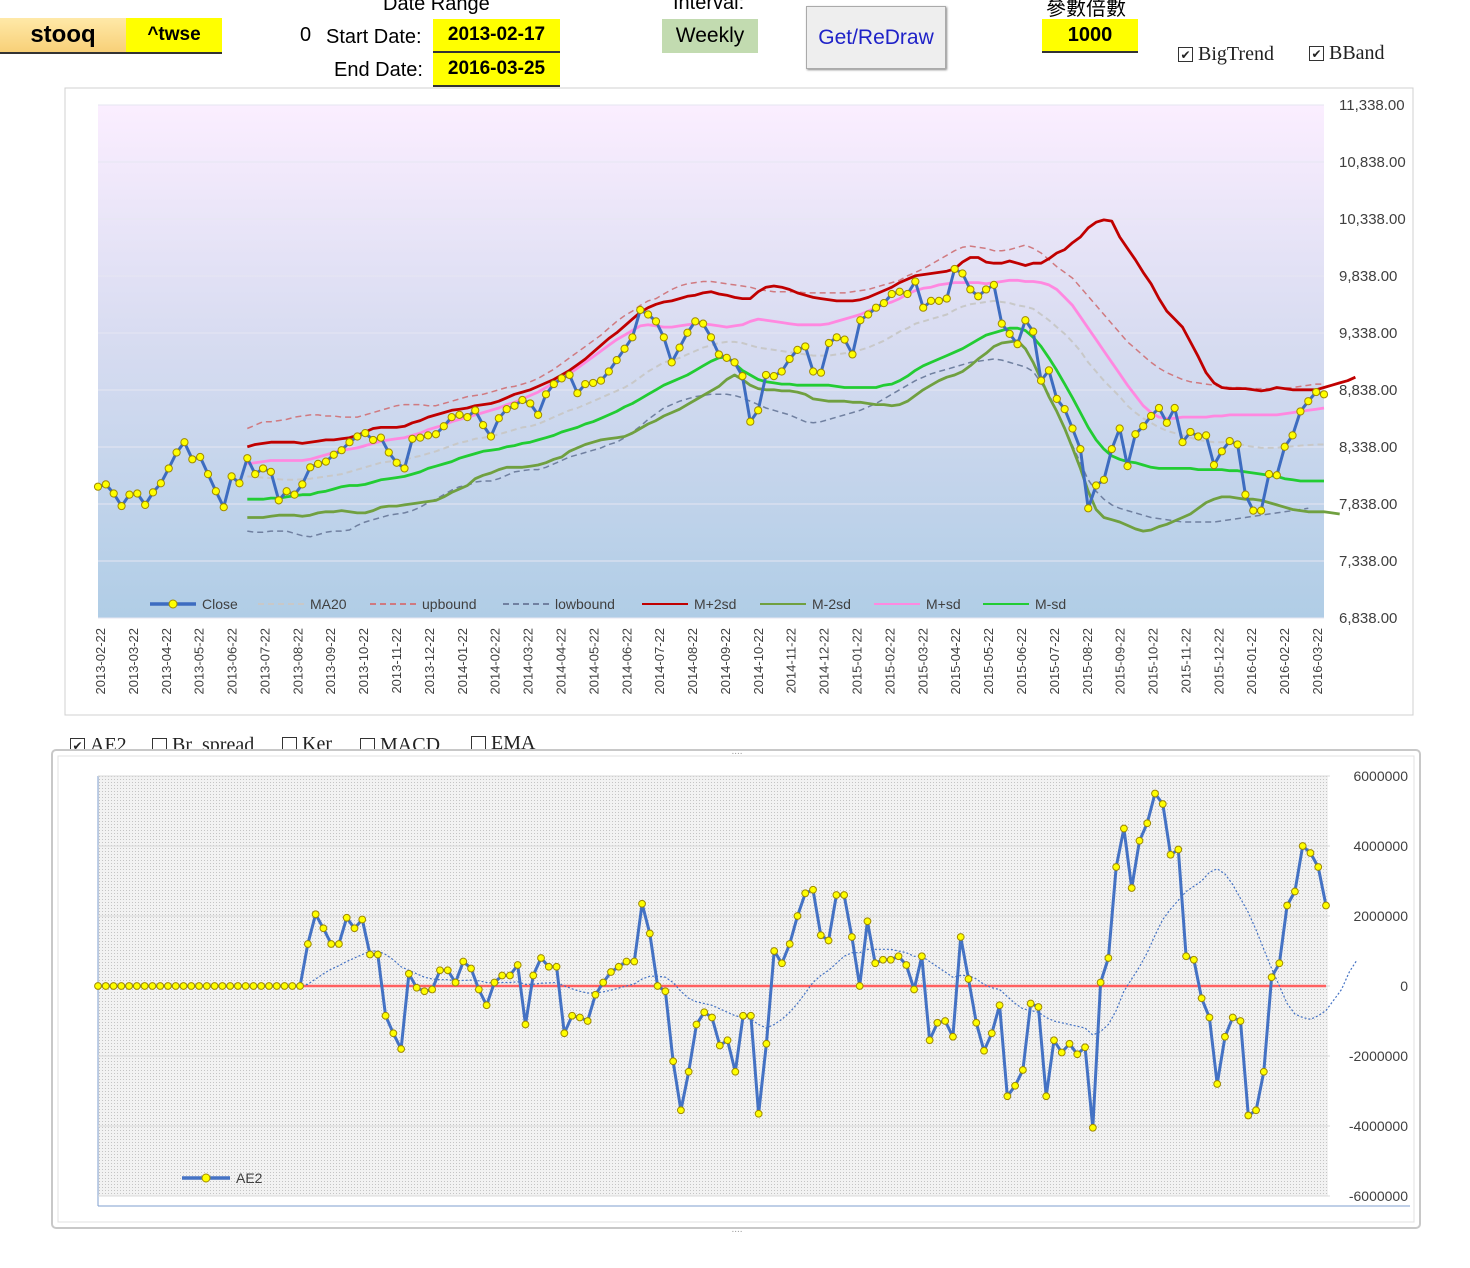 The width and height of the screenshot is (1470, 1268). Describe the element at coordinates (378, 70) in the screenshot. I see `end-date-label: End Date:` at that location.